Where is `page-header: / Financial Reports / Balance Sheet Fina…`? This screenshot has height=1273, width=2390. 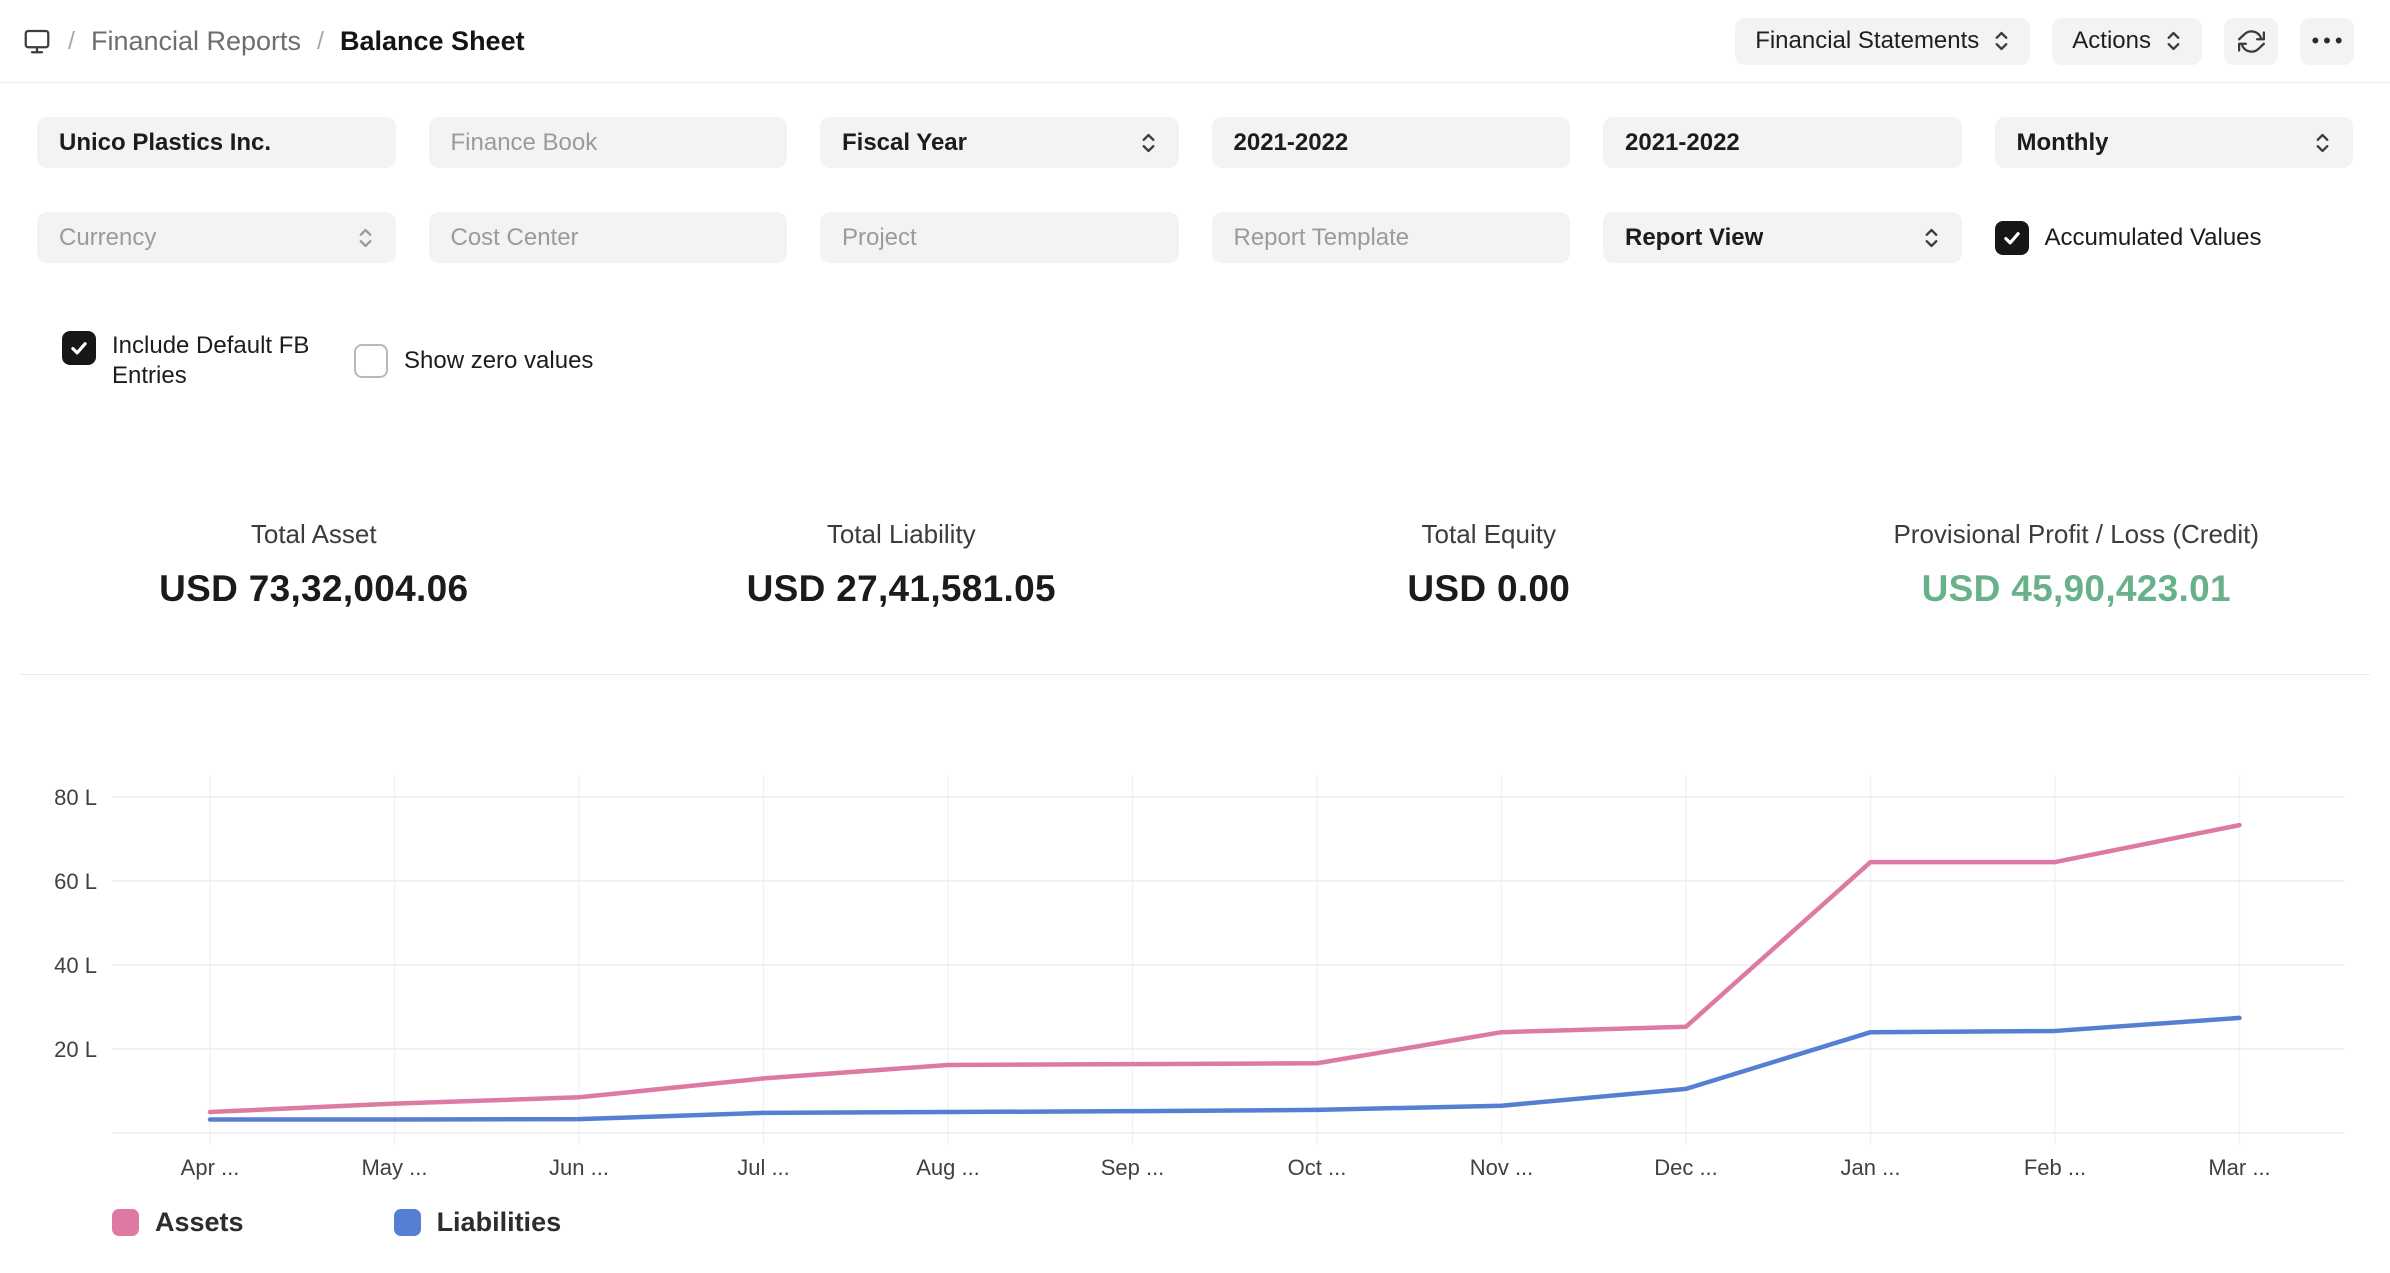 page-header: / Financial Reports / Balance Sheet Fina… is located at coordinates (1195, 41).